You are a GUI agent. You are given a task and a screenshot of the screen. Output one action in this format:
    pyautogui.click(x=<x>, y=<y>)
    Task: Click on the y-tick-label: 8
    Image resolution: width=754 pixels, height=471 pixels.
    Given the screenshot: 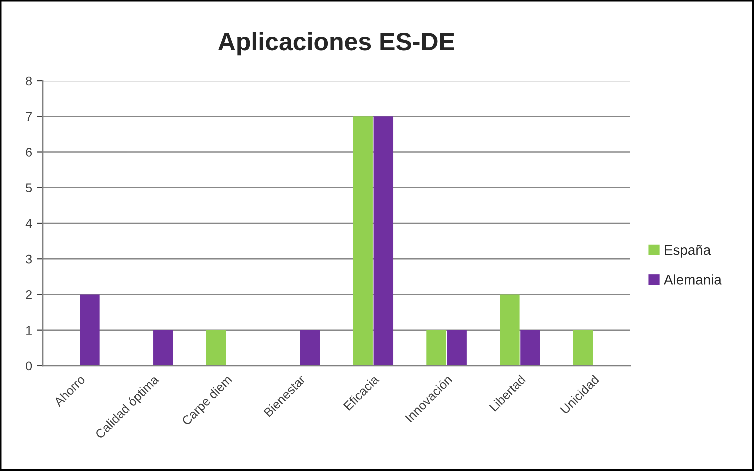 What is the action you would take?
    pyautogui.click(x=29, y=81)
    